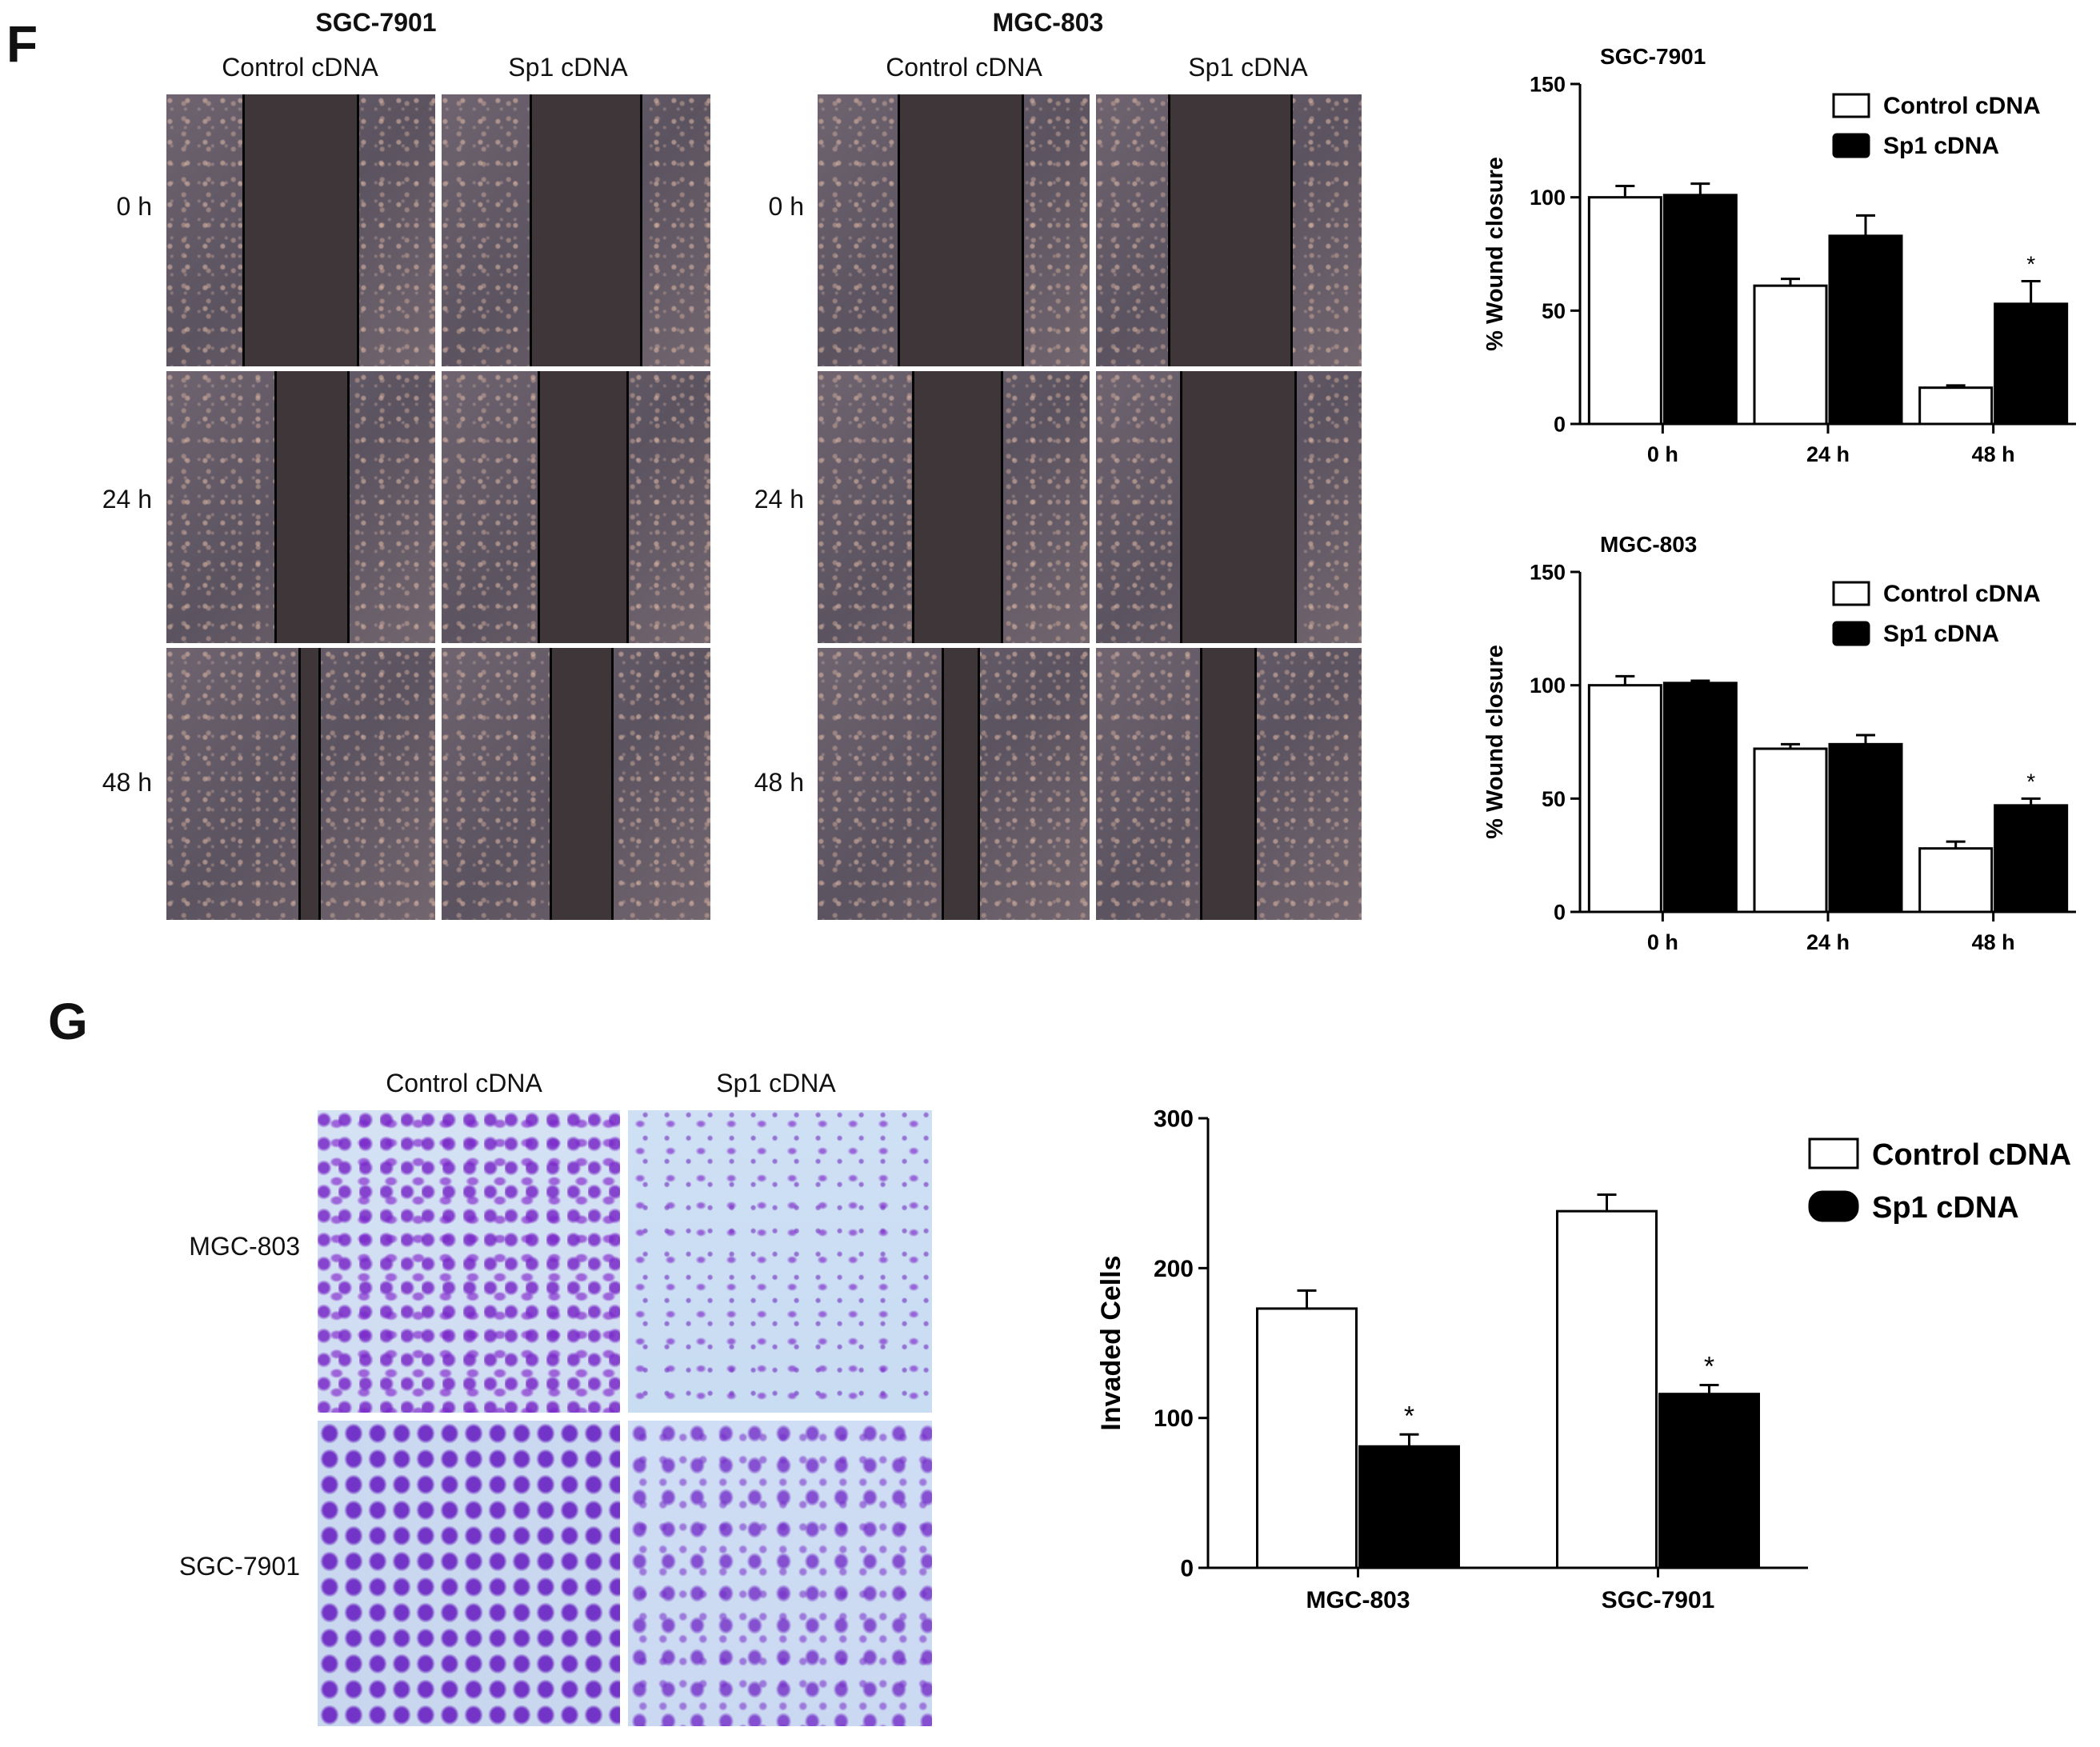  Describe the element at coordinates (576, 784) in the screenshot. I see `wound-image-sgc7901-sp1-48h` at that location.